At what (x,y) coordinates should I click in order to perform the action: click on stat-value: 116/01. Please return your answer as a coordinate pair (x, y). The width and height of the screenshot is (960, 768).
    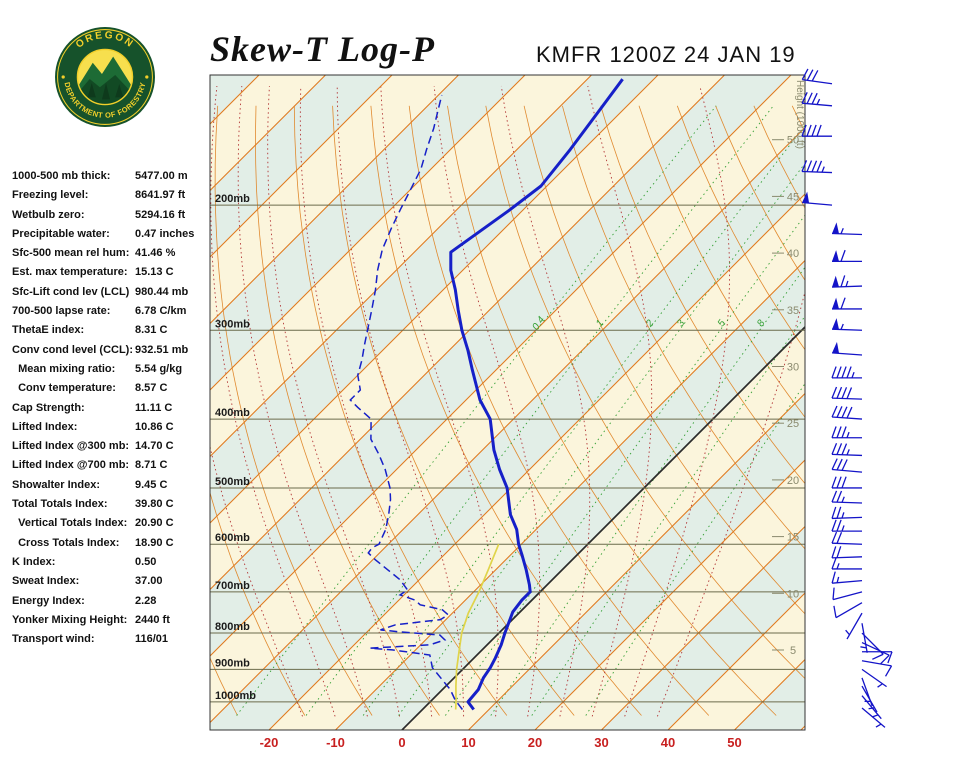
    Looking at the image, I should click on (152, 639).